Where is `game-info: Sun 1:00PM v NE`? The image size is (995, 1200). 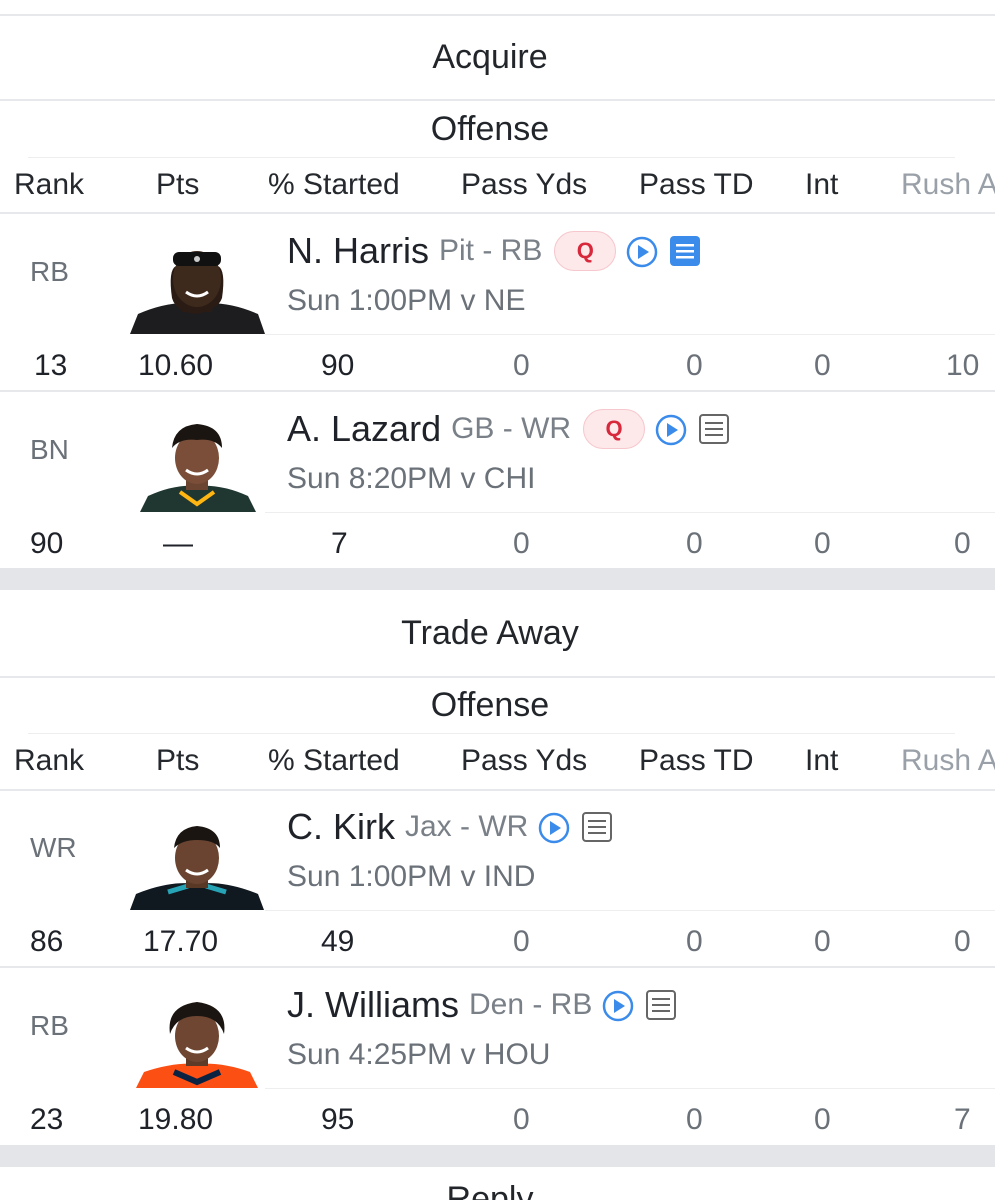 game-info: Sun 1:00PM v NE is located at coordinates (406, 300).